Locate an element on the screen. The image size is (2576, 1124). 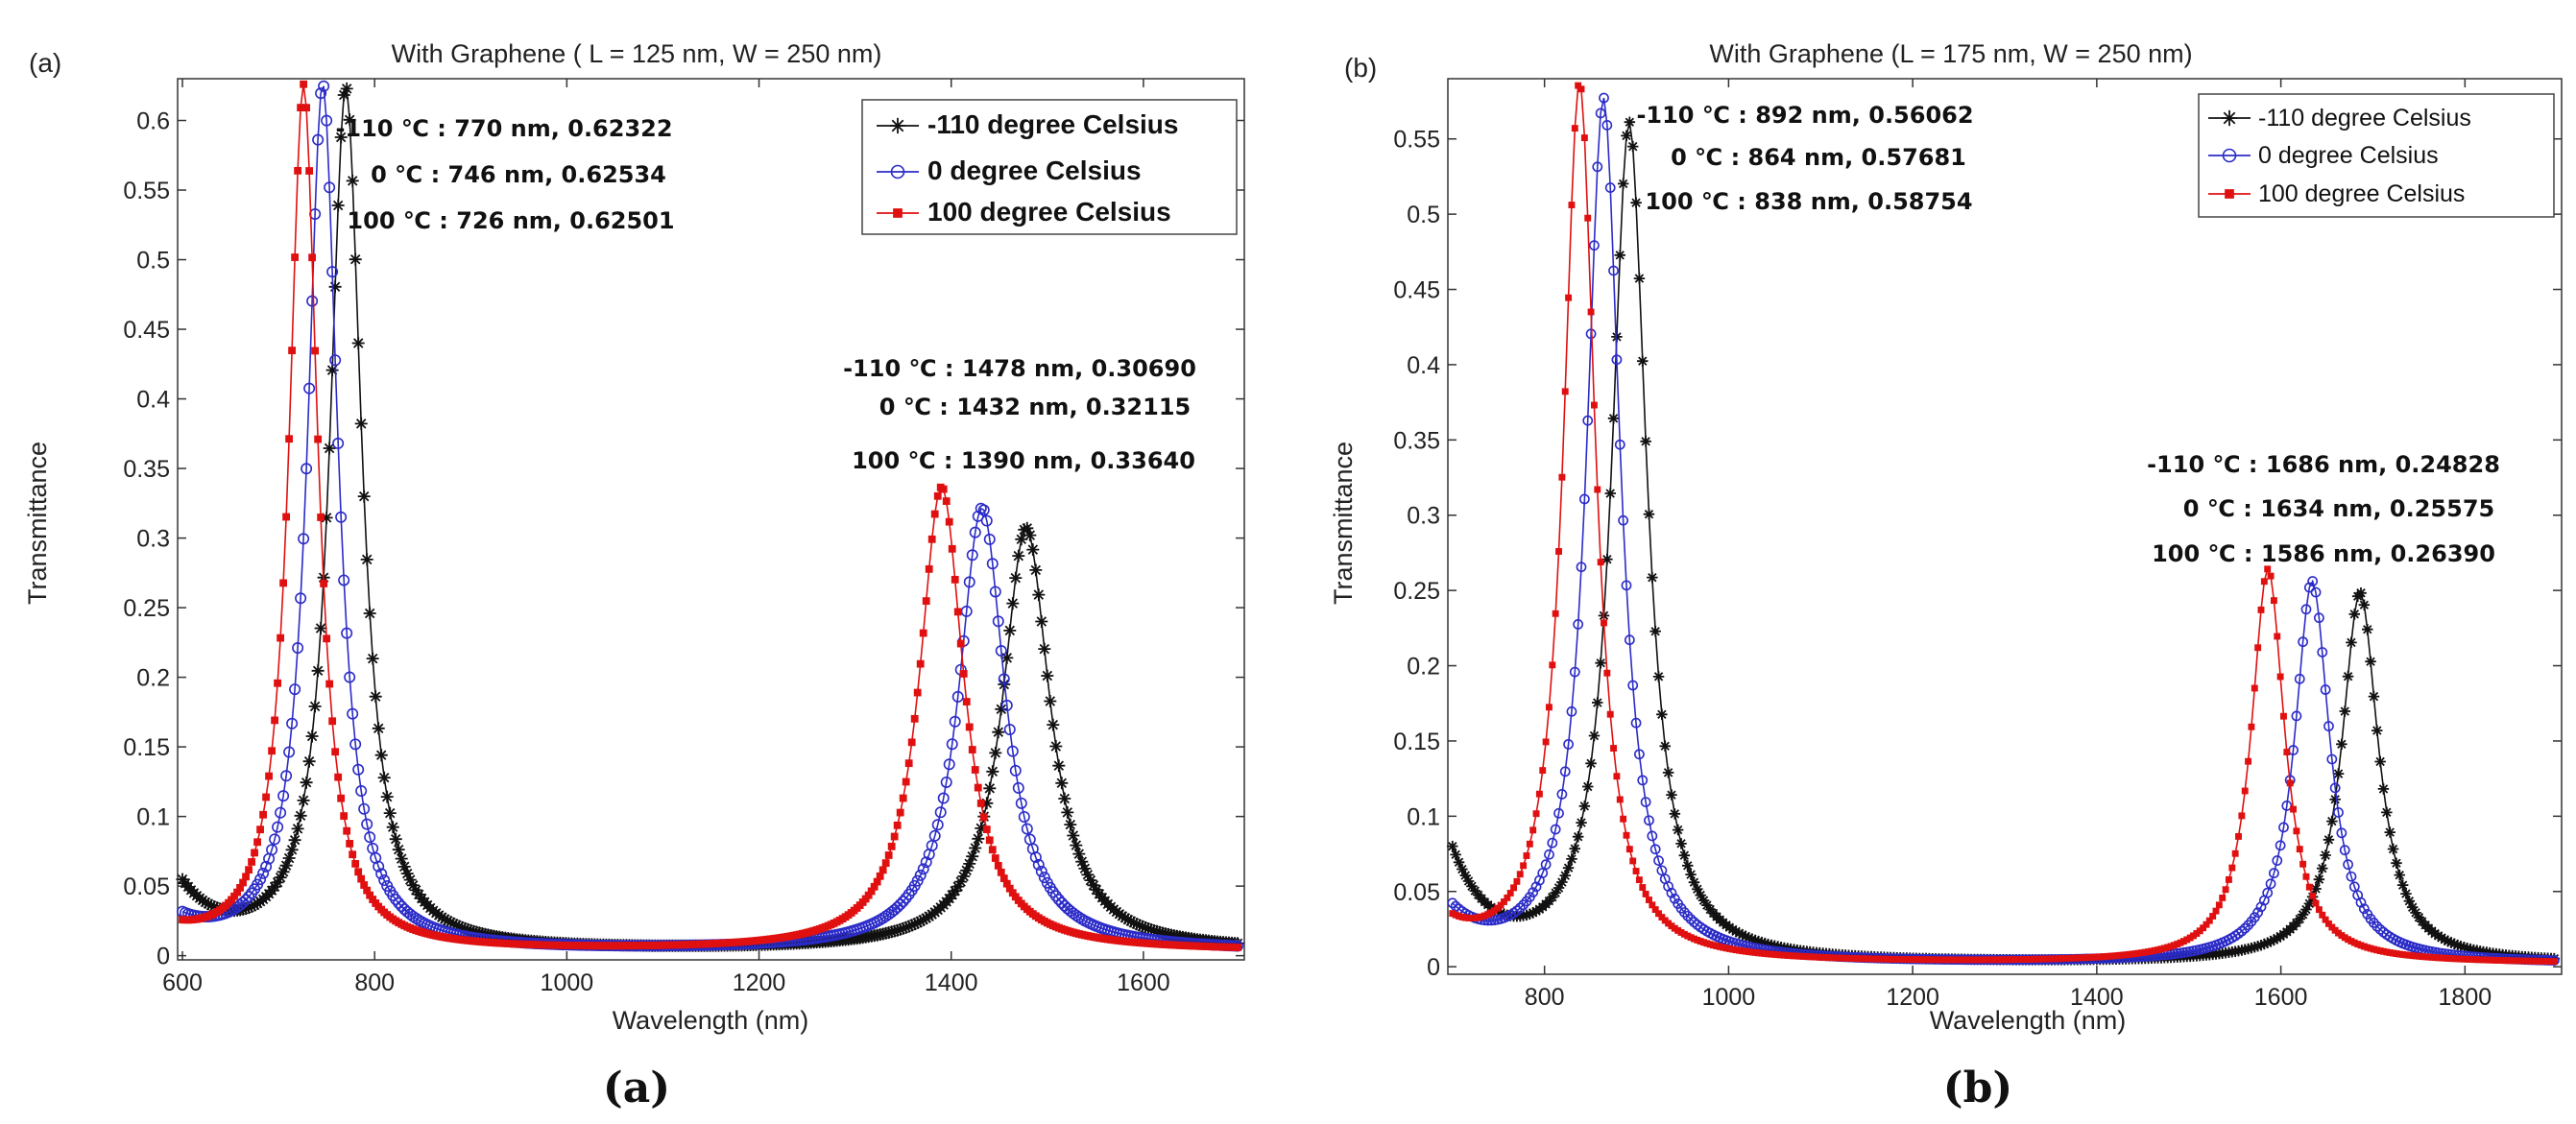
legend-label-a-3: 100 degree Celsius is located at coordinates (1049, 212).